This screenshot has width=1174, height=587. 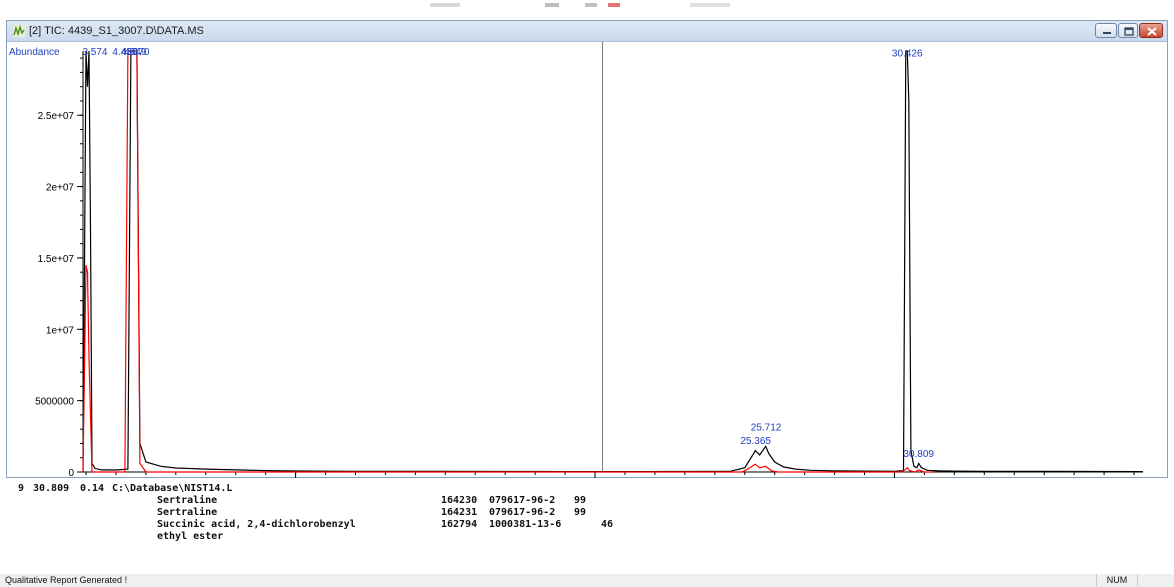 I want to click on close-button, so click(x=1151, y=30).